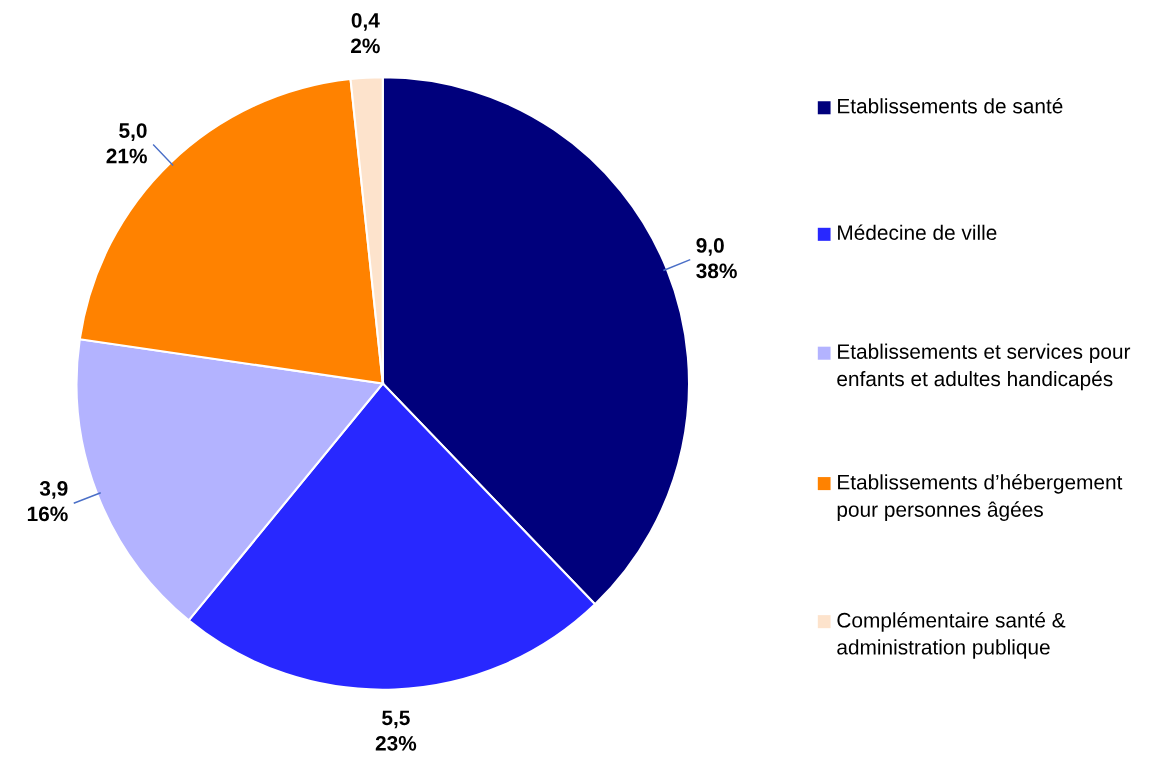  Describe the element at coordinates (984, 367) in the screenshot. I see `legend-label: Etablissements et services pour enfants et adultes handicapés` at that location.